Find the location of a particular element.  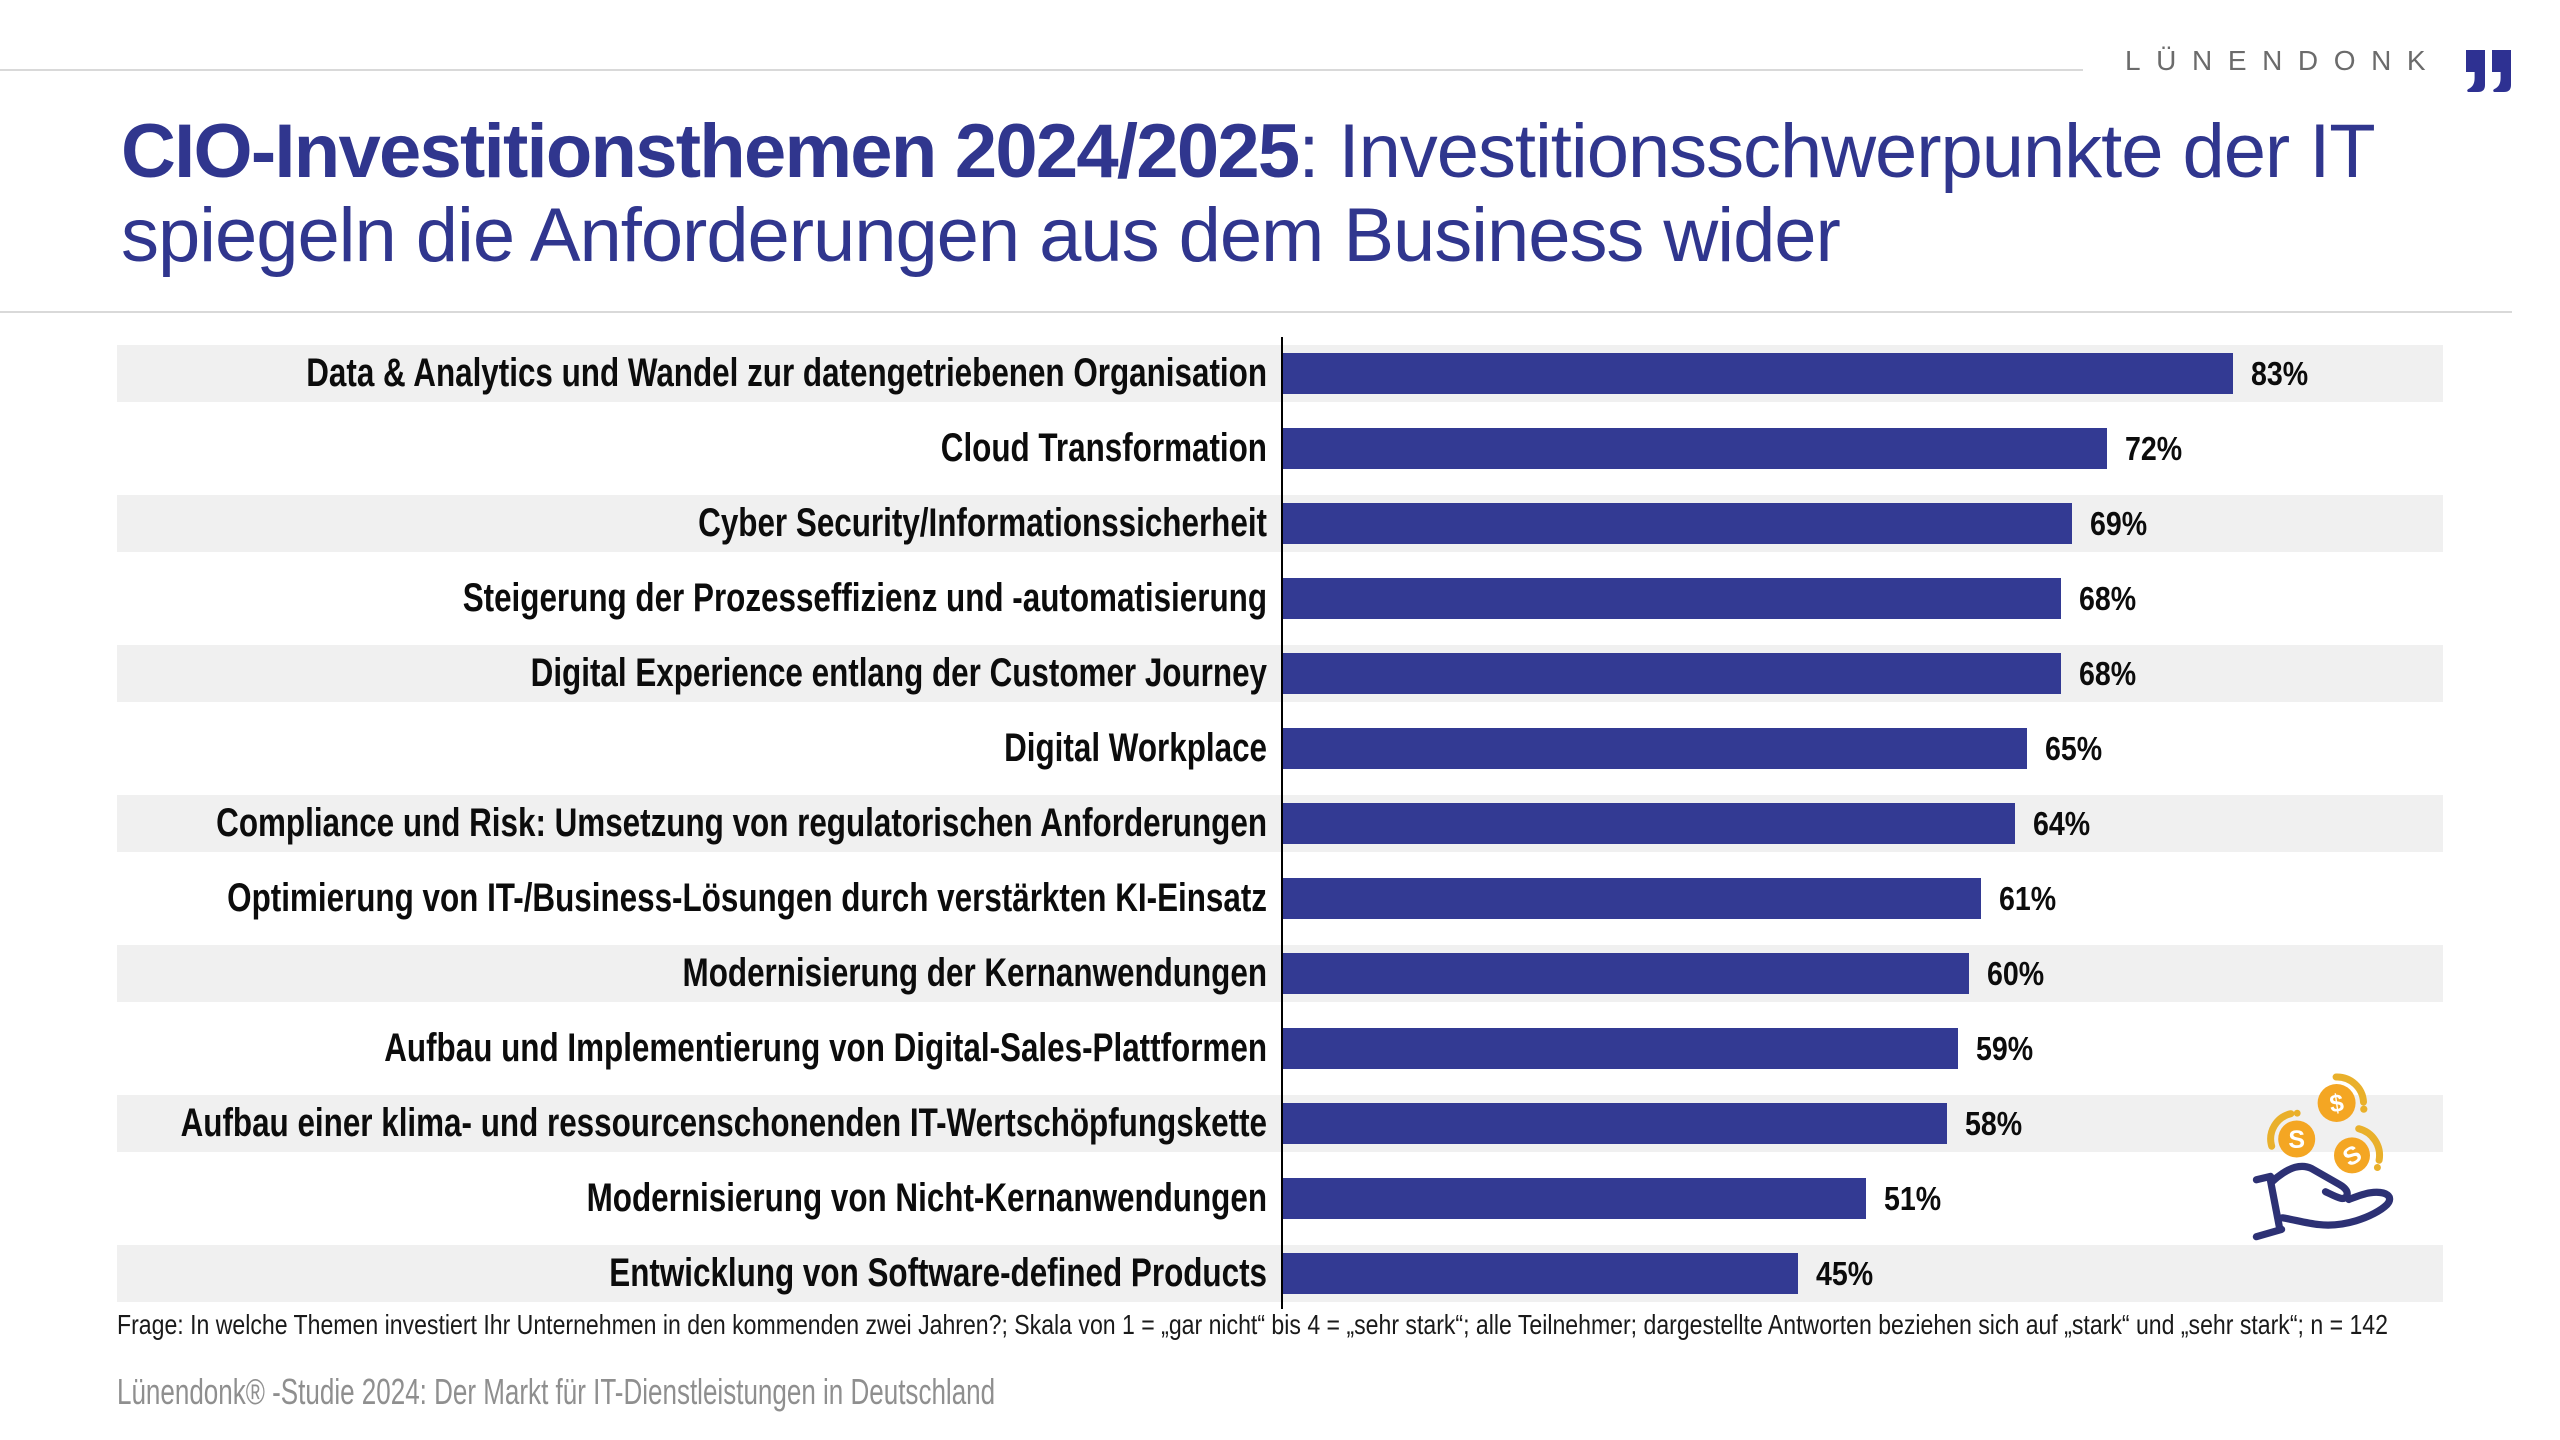

svg-text: S is located at coordinates (2296, 1140).